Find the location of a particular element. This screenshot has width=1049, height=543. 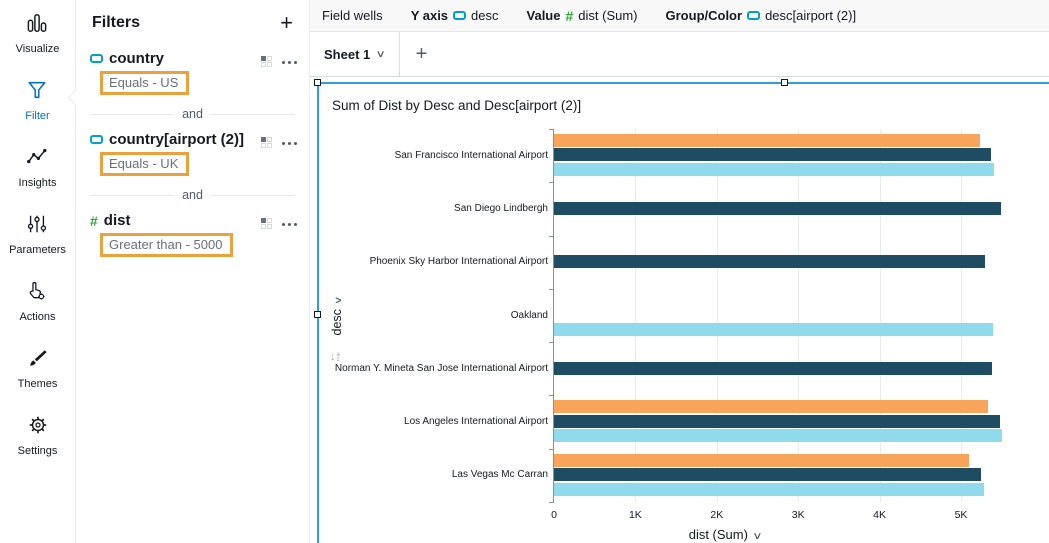

filter-name: country is located at coordinates (137, 58).